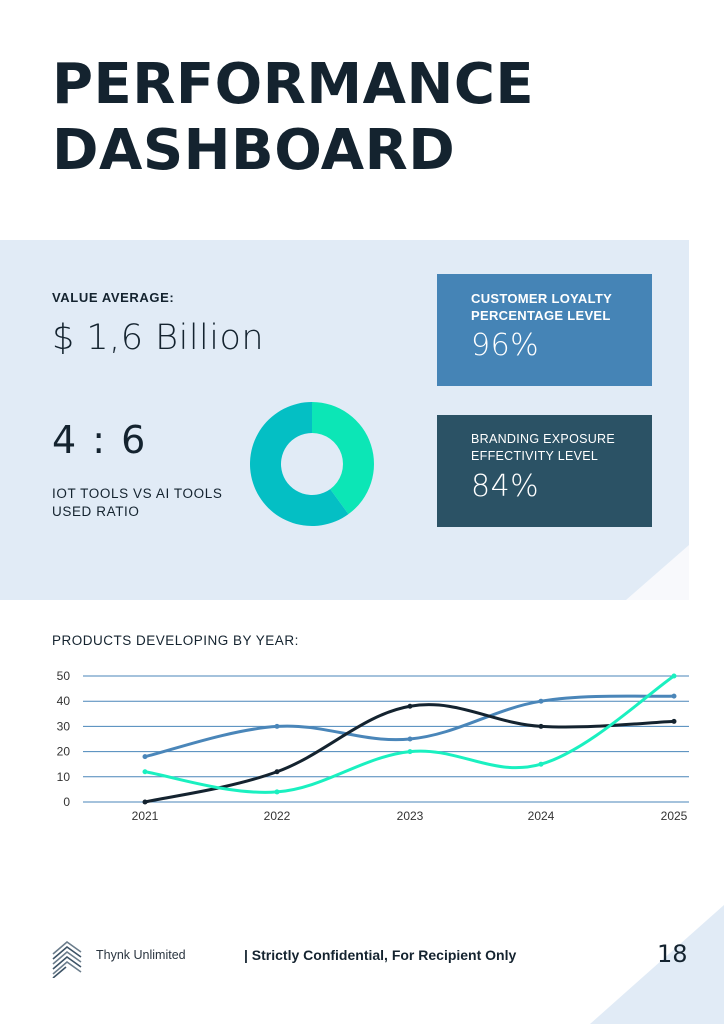 Image resolution: width=724 pixels, height=1024 pixels. Describe the element at coordinates (505, 345) in the screenshot. I see `kpi-value: 96%` at that location.